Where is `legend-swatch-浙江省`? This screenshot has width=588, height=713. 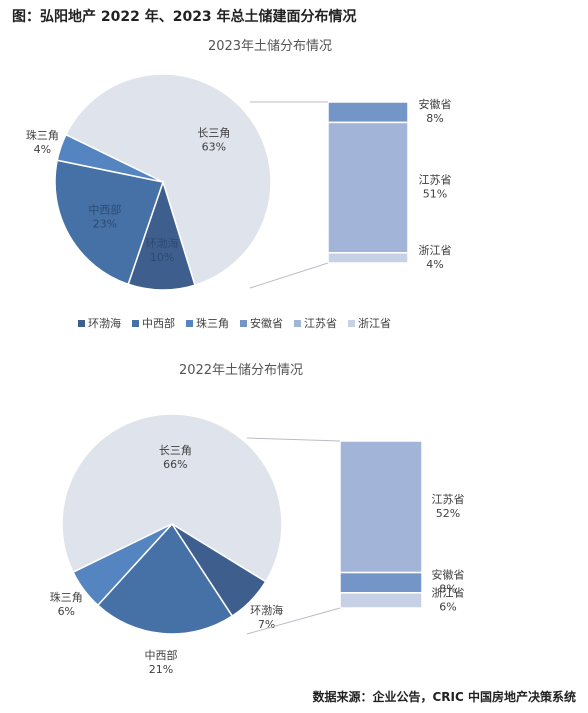 legend-swatch-浙江省 is located at coordinates (351, 323).